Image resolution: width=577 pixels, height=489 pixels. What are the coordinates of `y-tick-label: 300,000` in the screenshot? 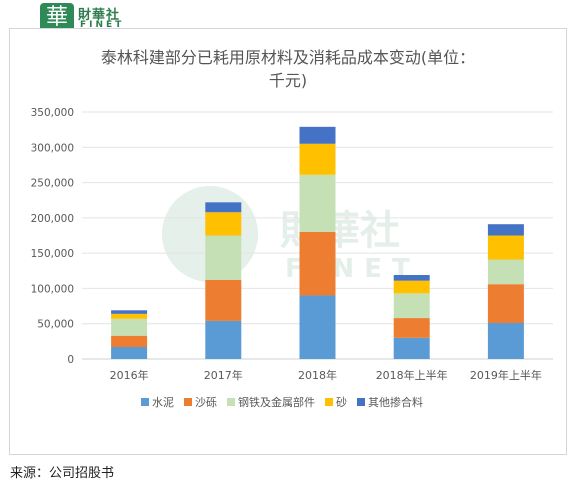 It's located at (52, 148).